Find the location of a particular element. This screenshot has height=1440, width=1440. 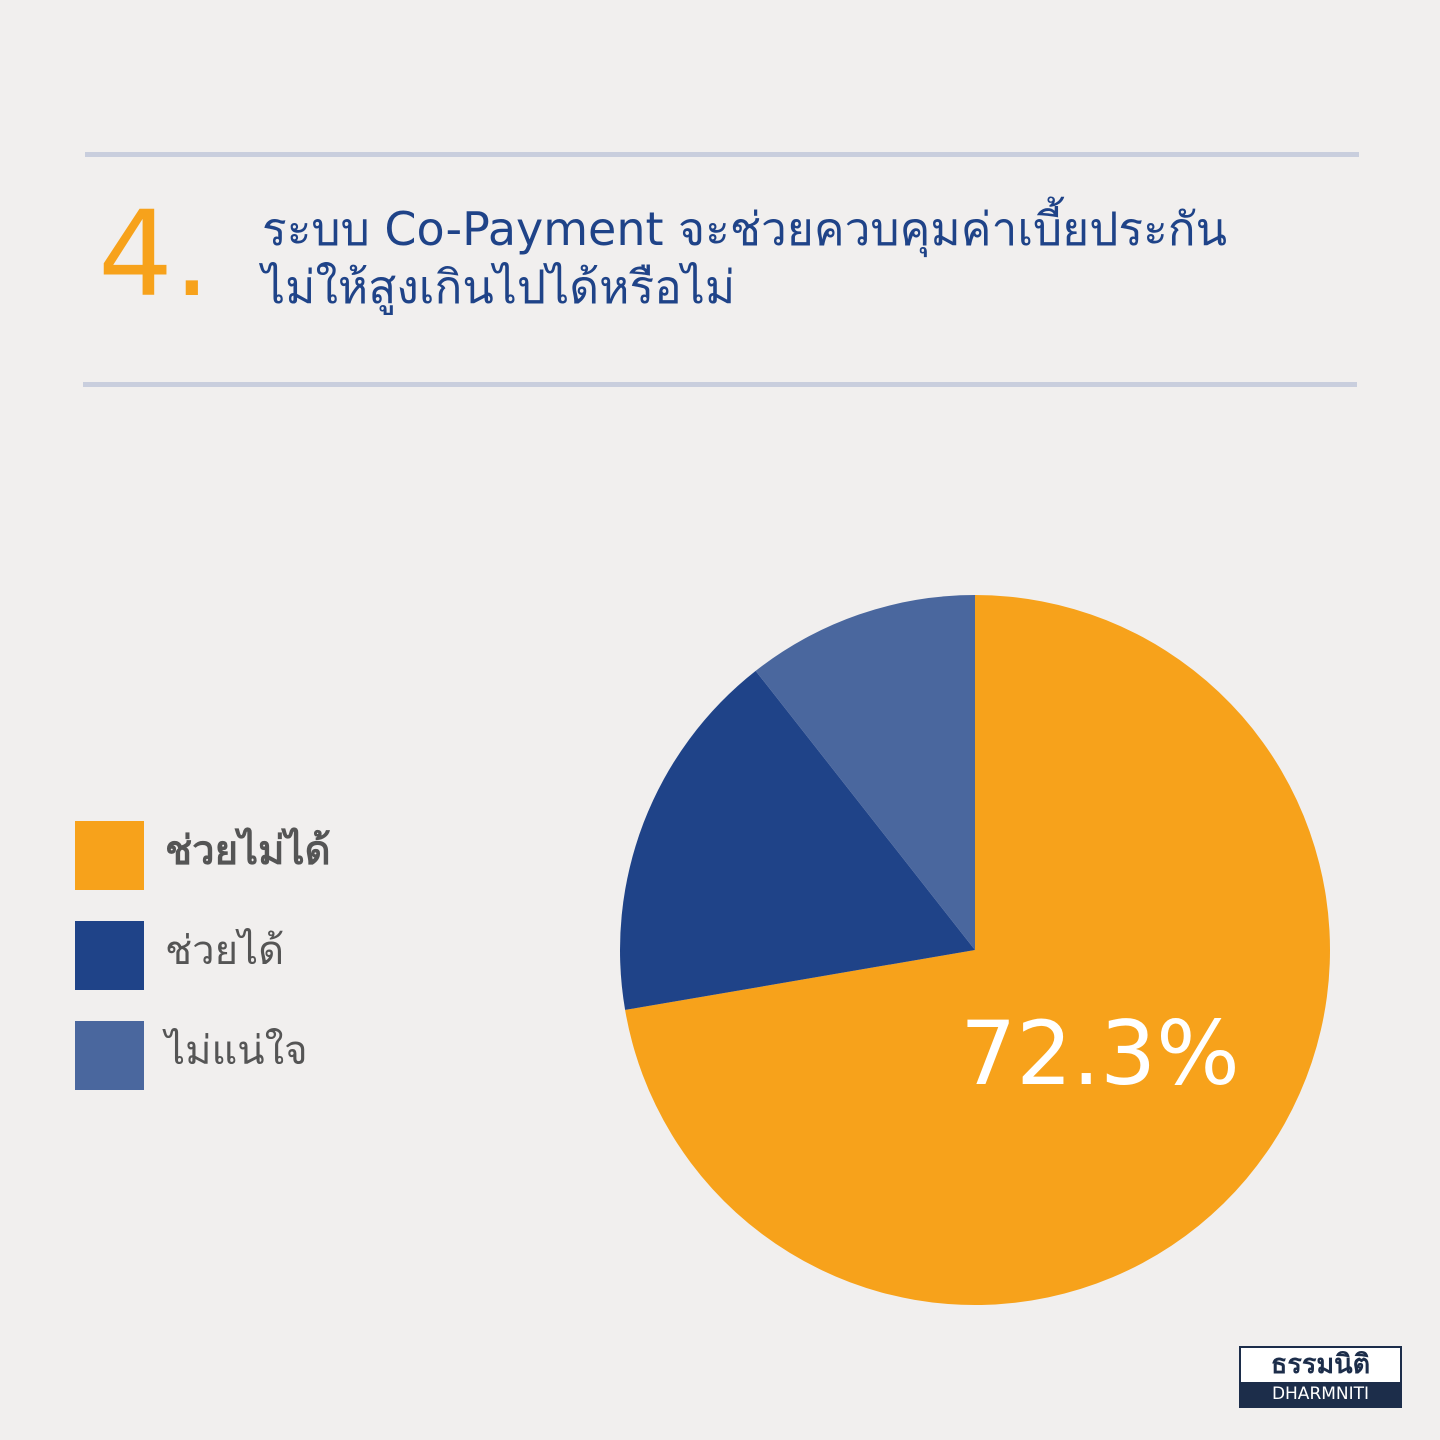

title-line: ไม่ให้สูงเกินไปได้หรือไม่ is located at coordinates (499, 287).